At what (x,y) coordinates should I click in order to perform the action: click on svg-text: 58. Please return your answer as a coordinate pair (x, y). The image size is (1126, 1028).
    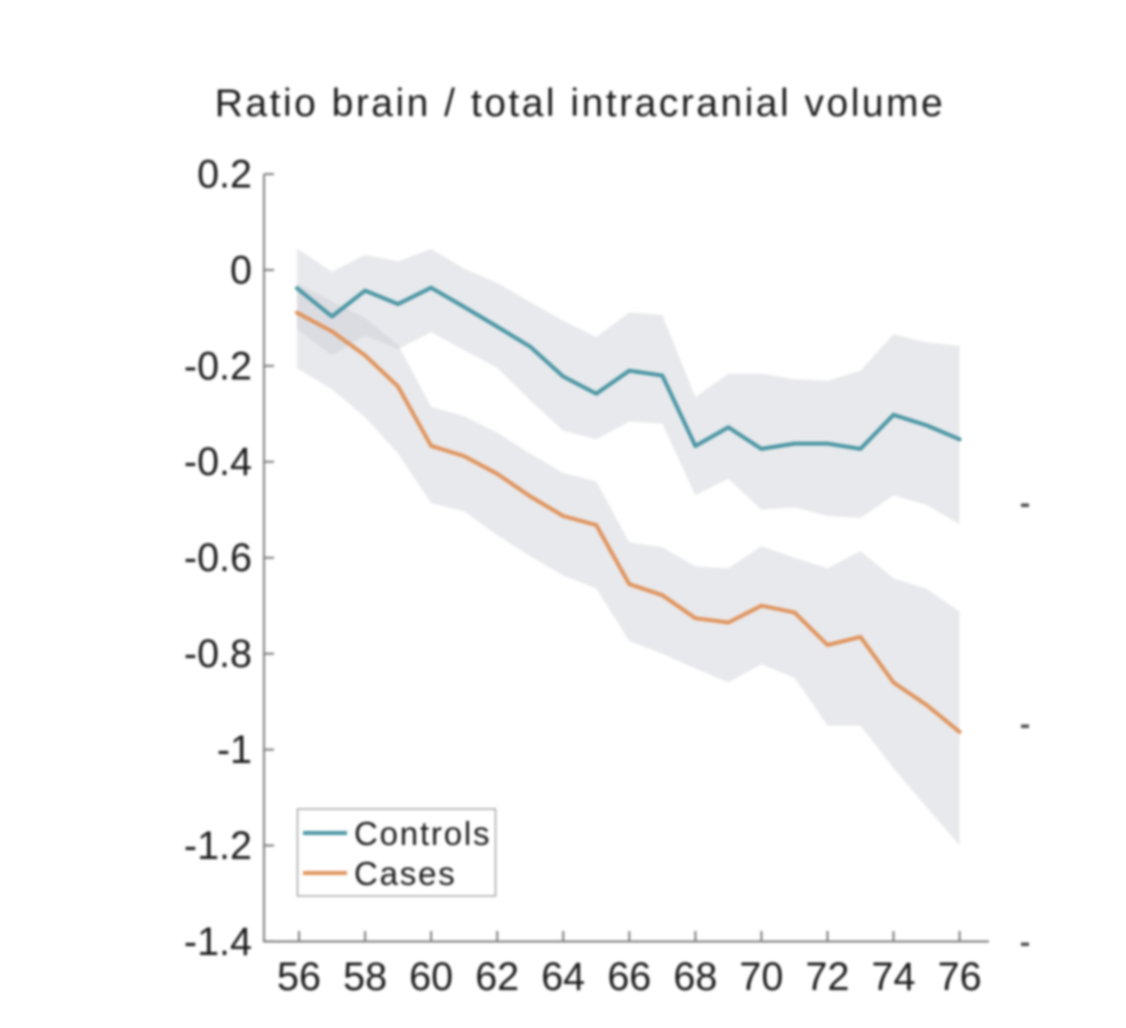
    Looking at the image, I should click on (365, 977).